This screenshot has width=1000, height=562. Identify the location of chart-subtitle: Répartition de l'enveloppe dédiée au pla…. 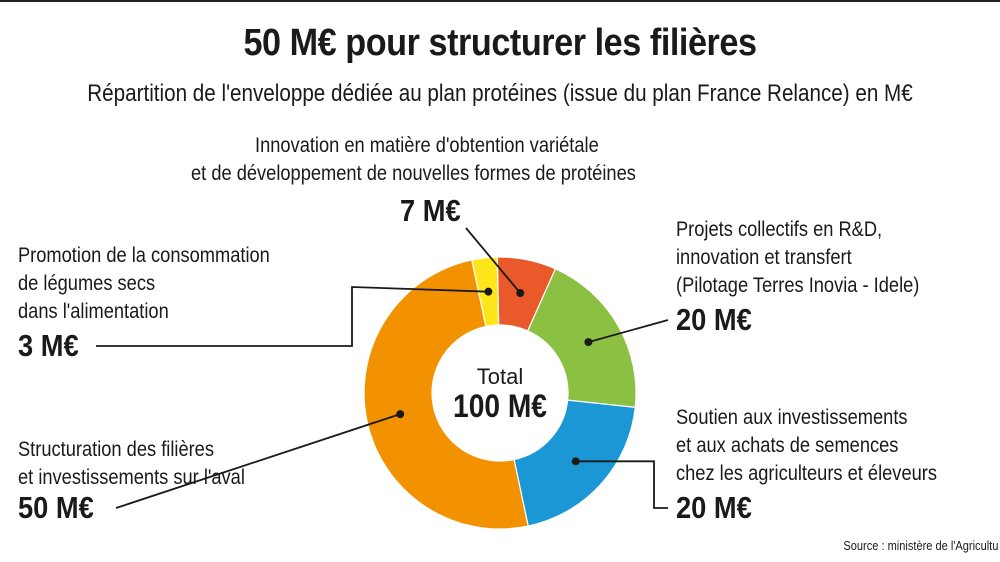
(500, 93).